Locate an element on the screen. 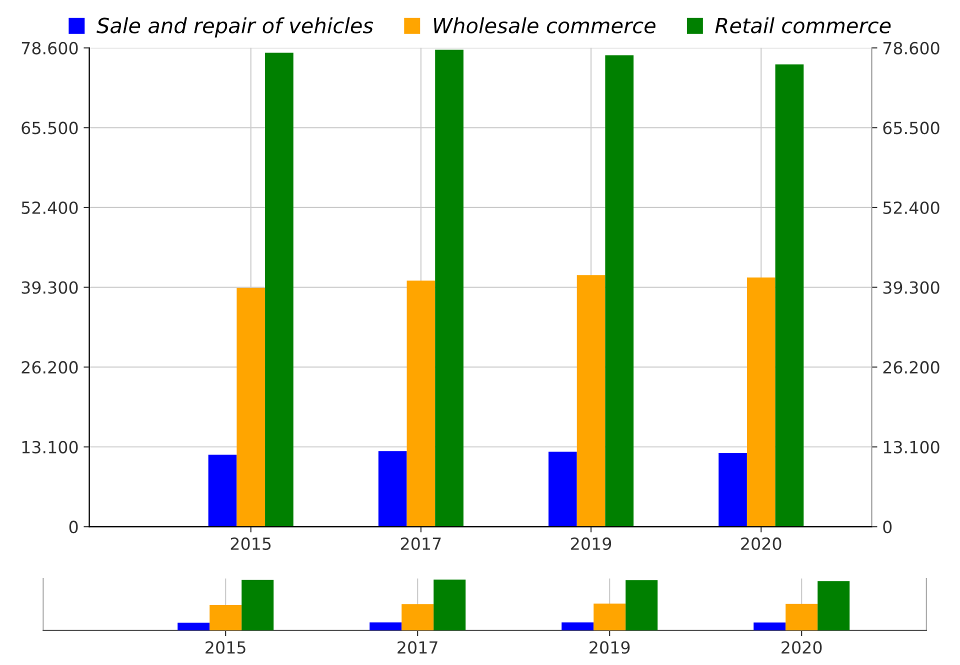 The height and width of the screenshot is (665, 960). y2-tick-label: 0 is located at coordinates (887, 527).